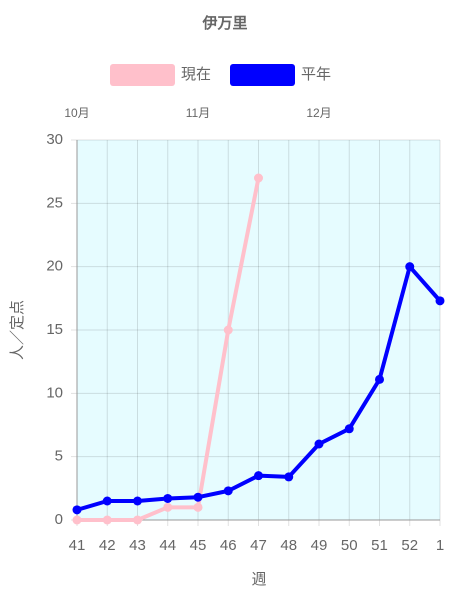 This screenshot has height=600, width=450. Describe the element at coordinates (319, 545) in the screenshot. I see `x-tick-label: 49` at that location.